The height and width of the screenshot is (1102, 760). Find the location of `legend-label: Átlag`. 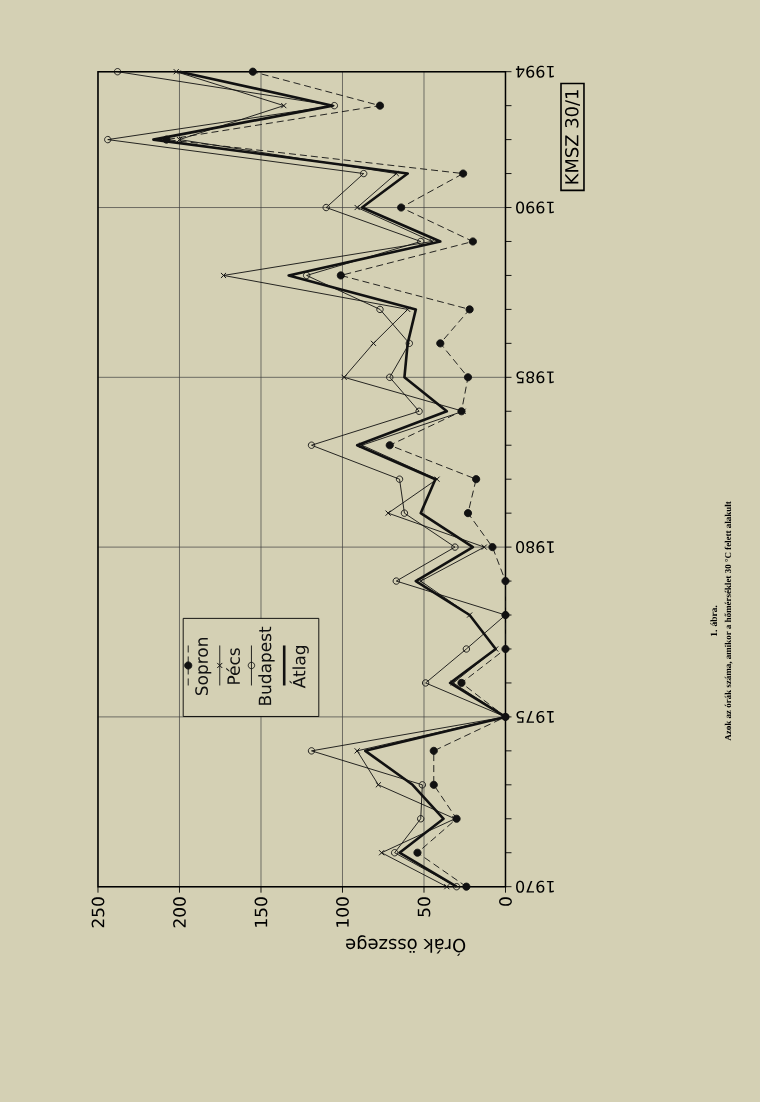

legend-label: Átlag is located at coordinates (299, 667).